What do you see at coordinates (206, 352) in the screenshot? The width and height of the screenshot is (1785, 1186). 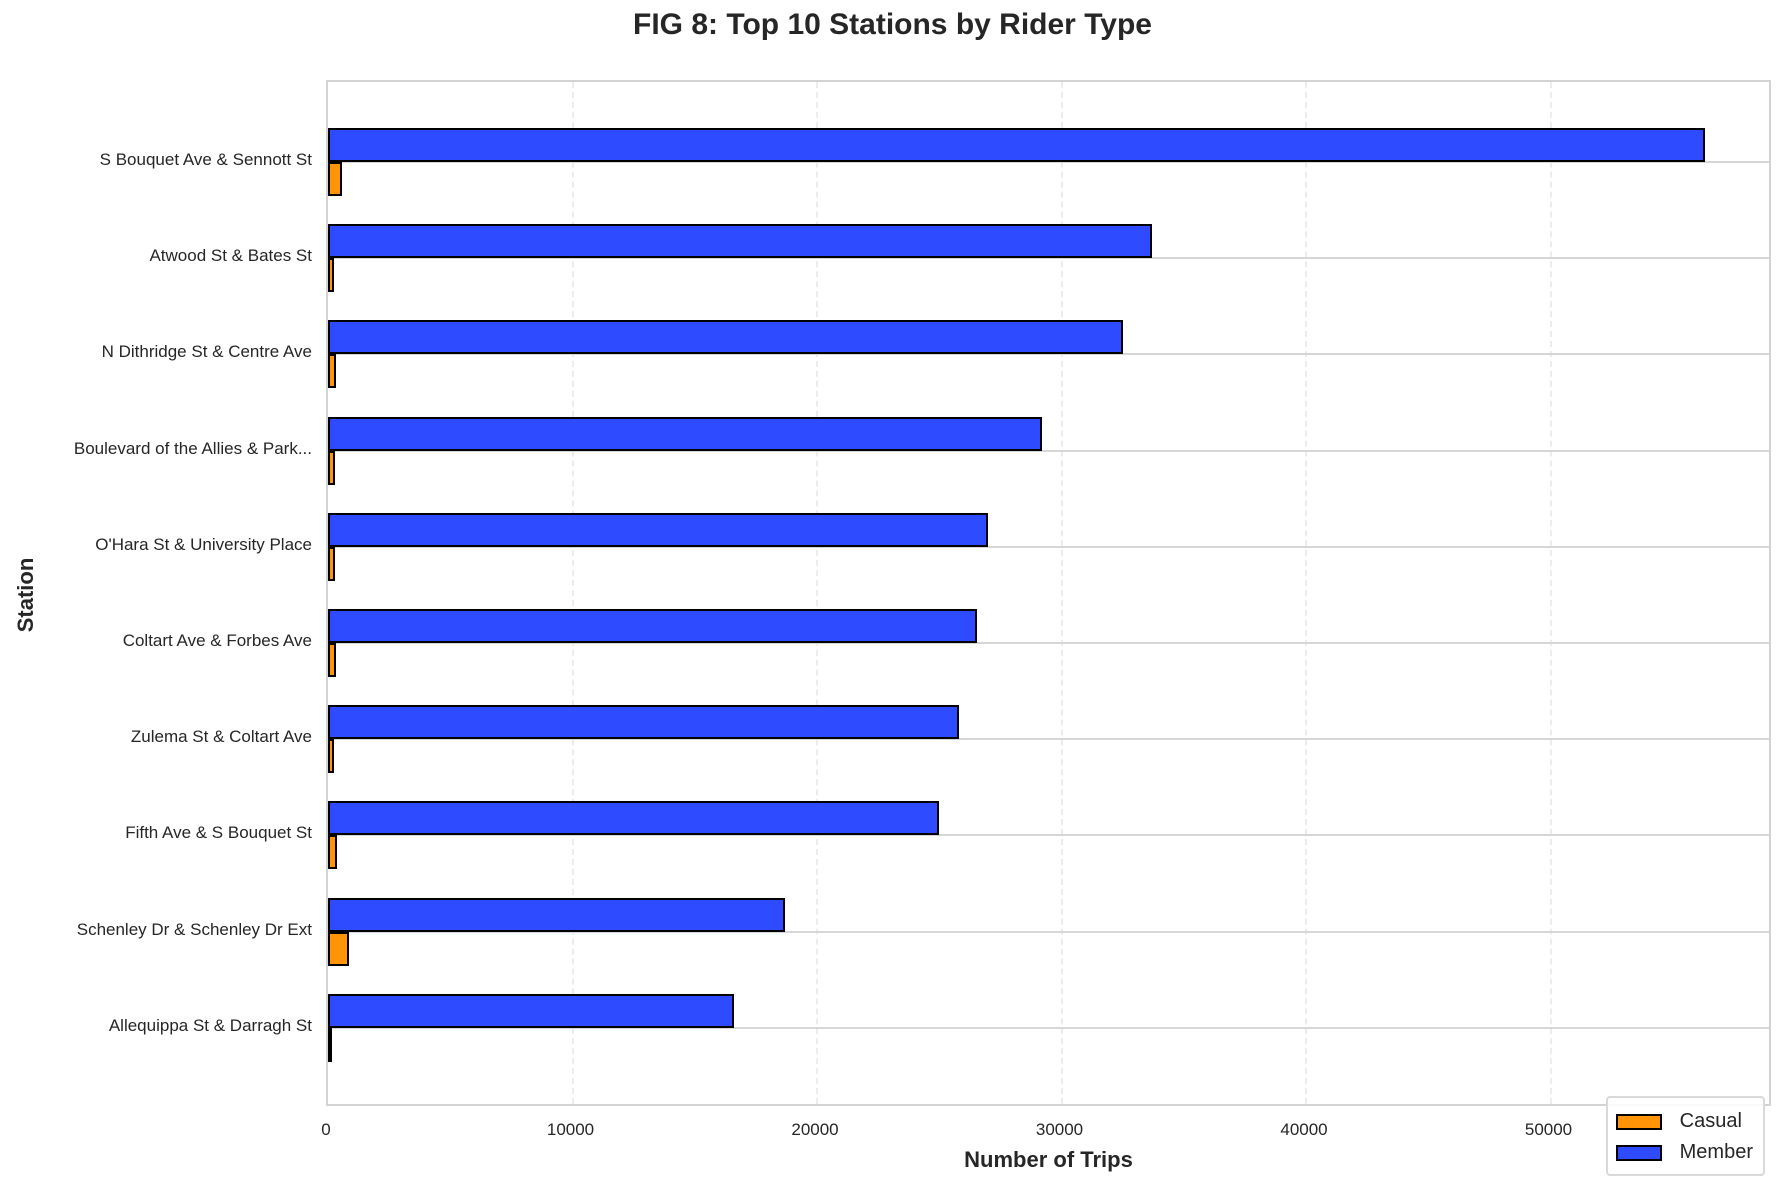 I see `y-tick-label: N Dithridge St & Centre Ave` at bounding box center [206, 352].